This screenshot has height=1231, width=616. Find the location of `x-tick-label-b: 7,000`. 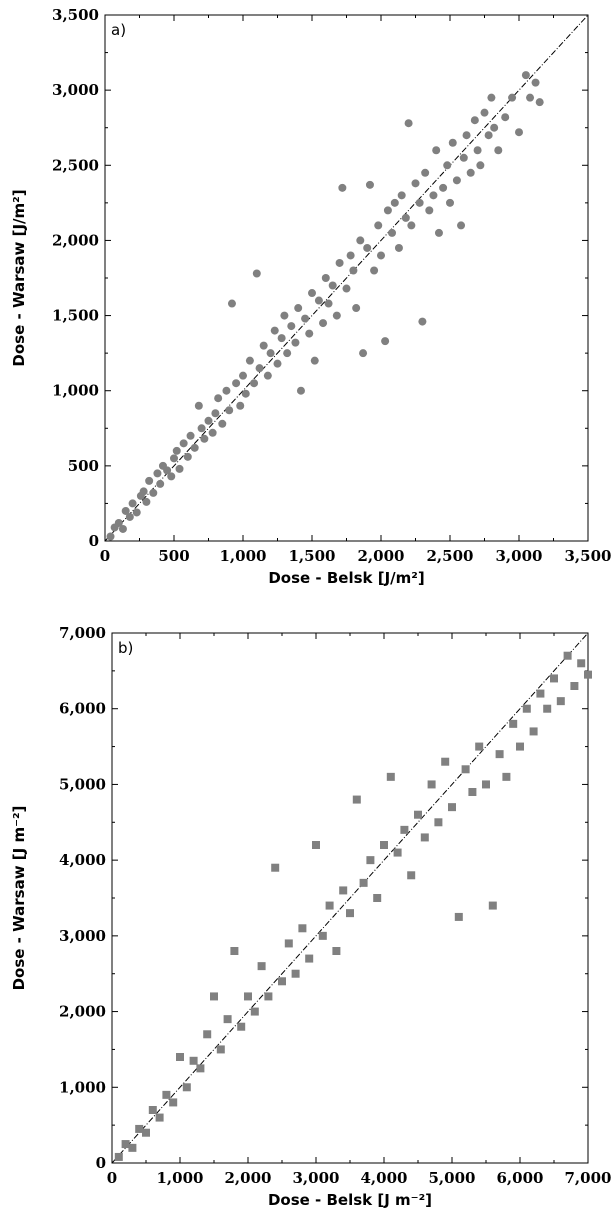

x-tick-label-b: 7,000 is located at coordinates (588, 1178).